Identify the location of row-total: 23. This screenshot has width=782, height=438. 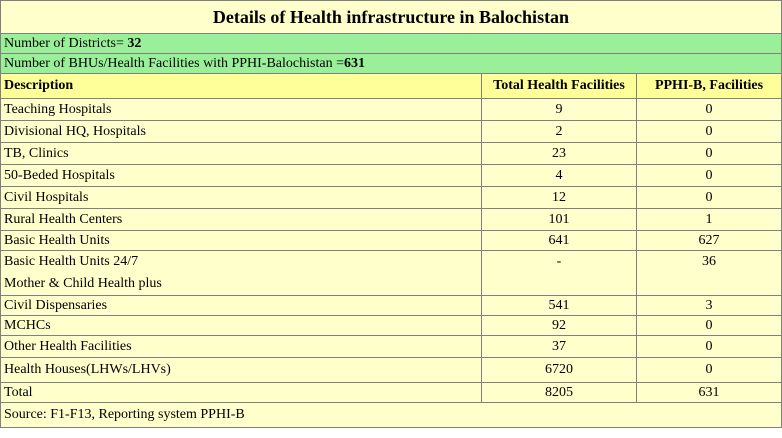
(559, 153).